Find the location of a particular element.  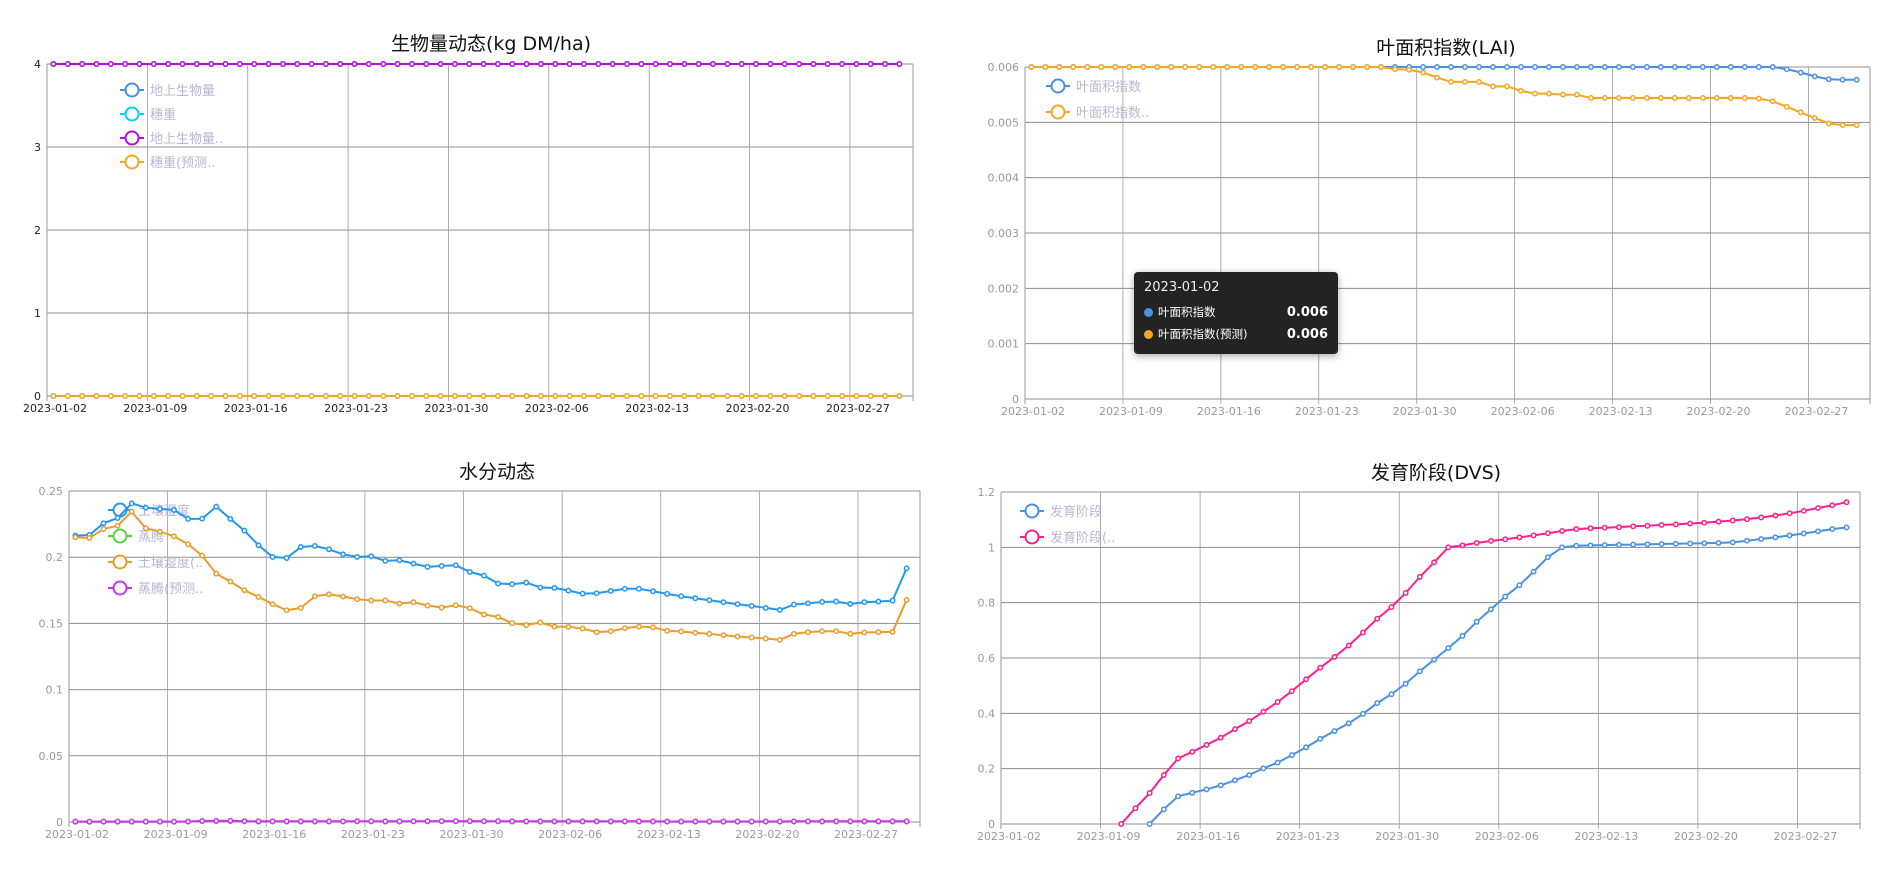

legend-item: 地上生物量 is located at coordinates (167, 91).